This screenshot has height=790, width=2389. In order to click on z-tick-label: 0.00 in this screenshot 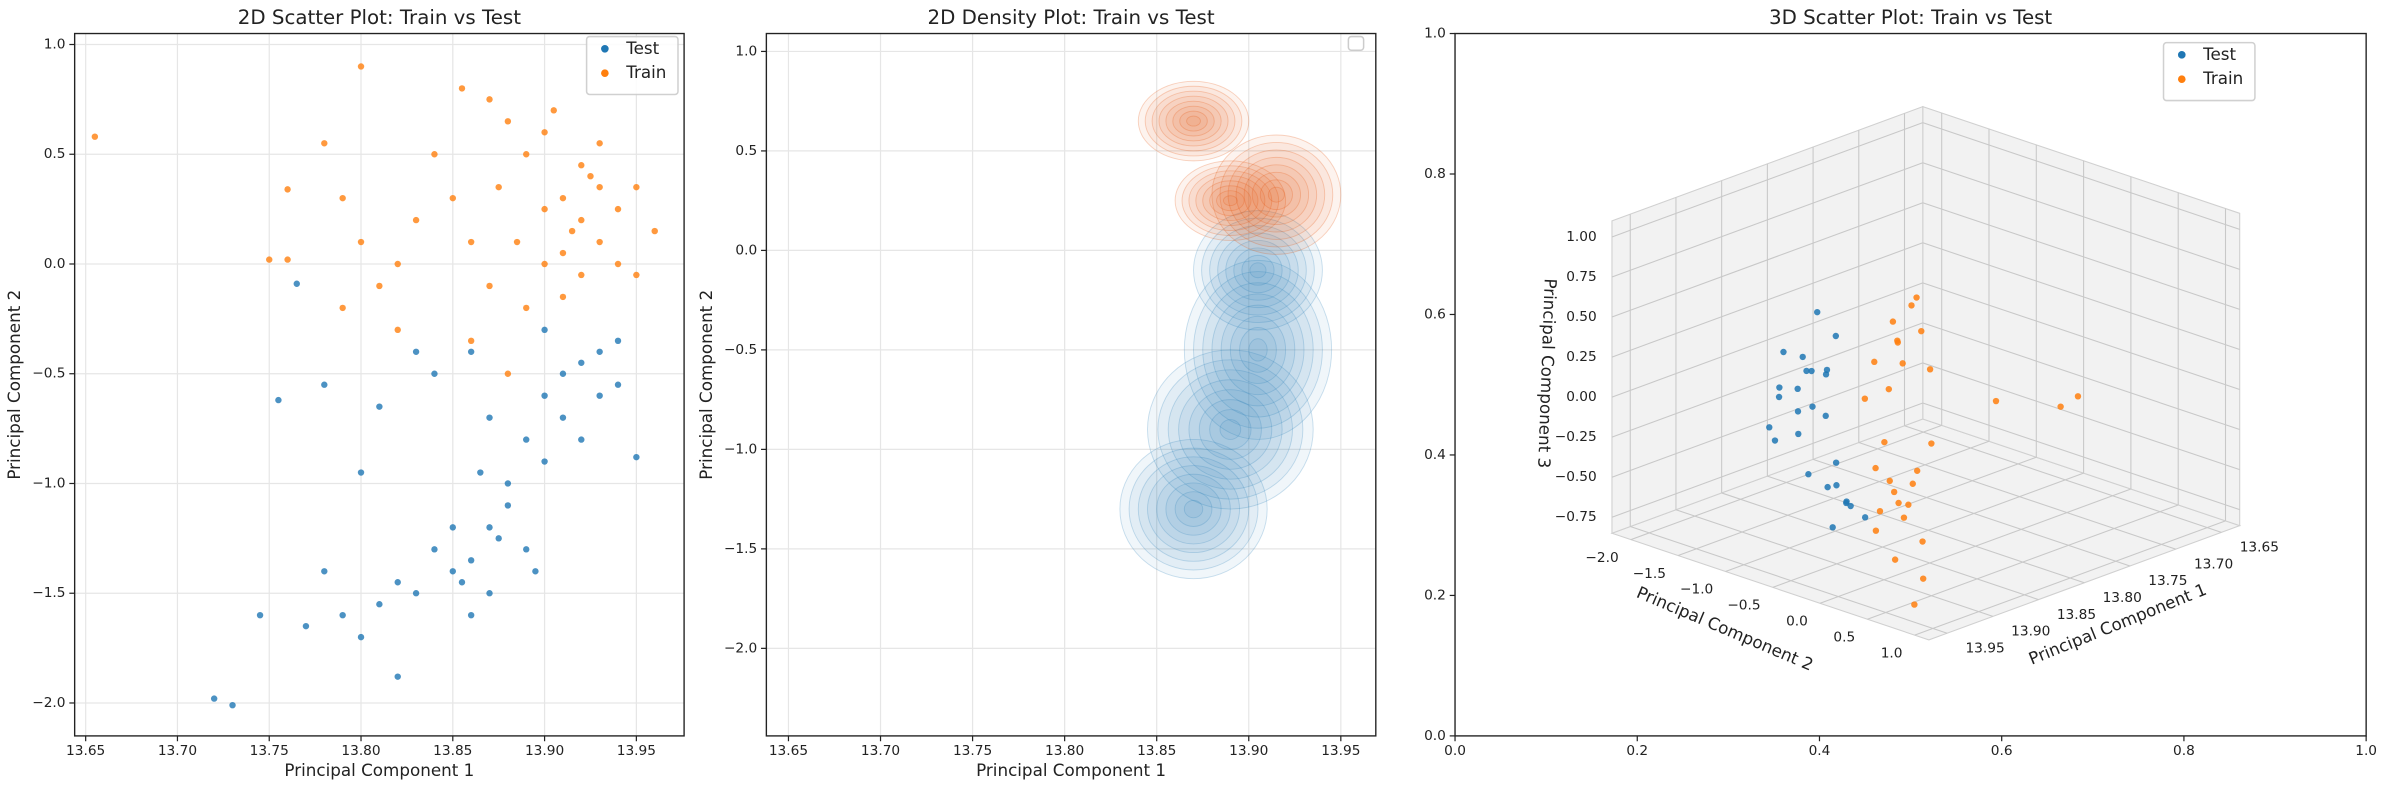, I will do `click(1581, 397)`.